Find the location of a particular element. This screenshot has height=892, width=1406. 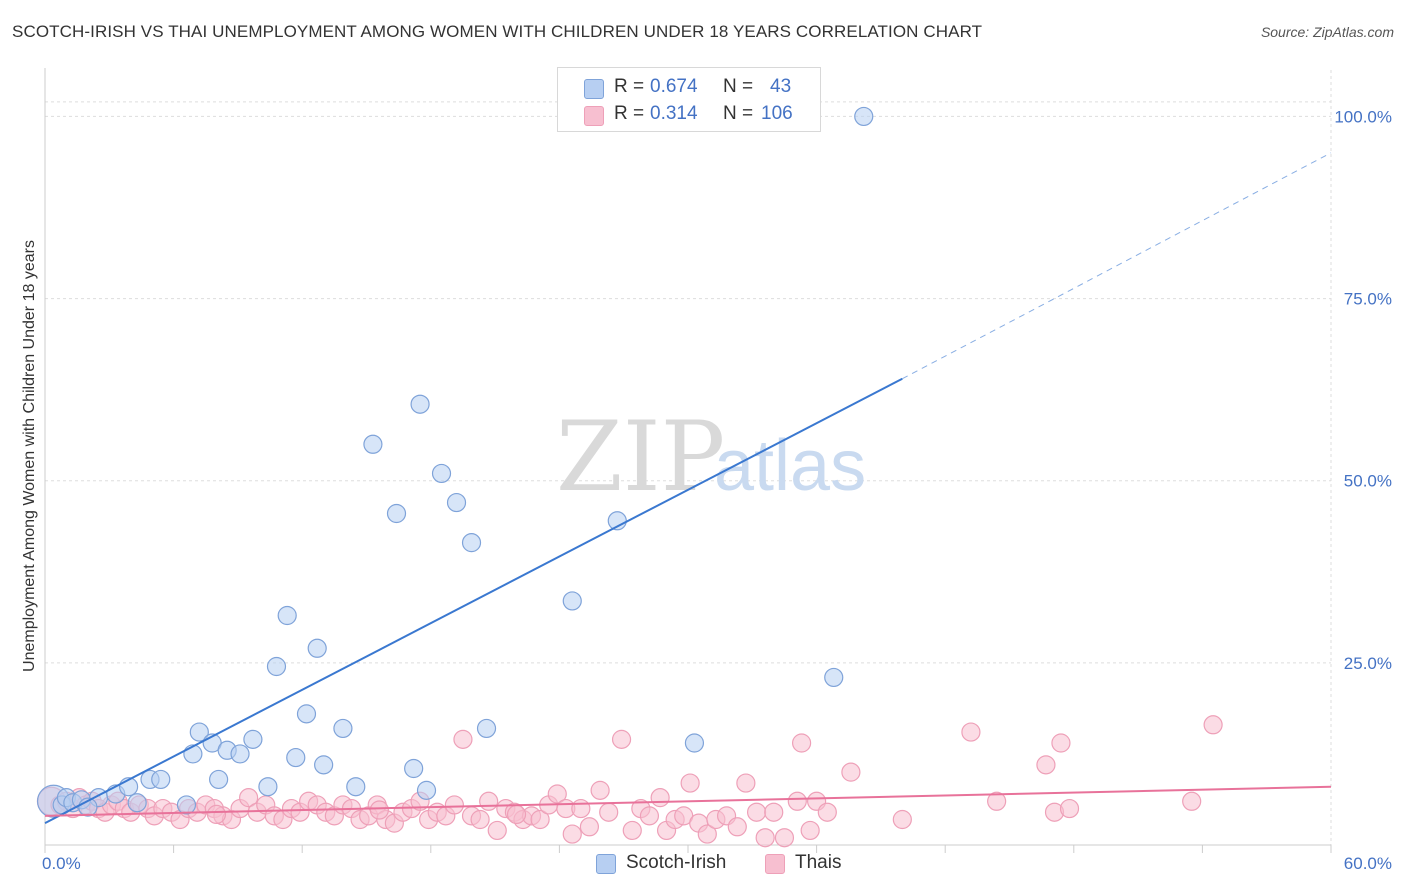

source-label: Source: ZipAtlas.com is located at coordinates (1327, 32).